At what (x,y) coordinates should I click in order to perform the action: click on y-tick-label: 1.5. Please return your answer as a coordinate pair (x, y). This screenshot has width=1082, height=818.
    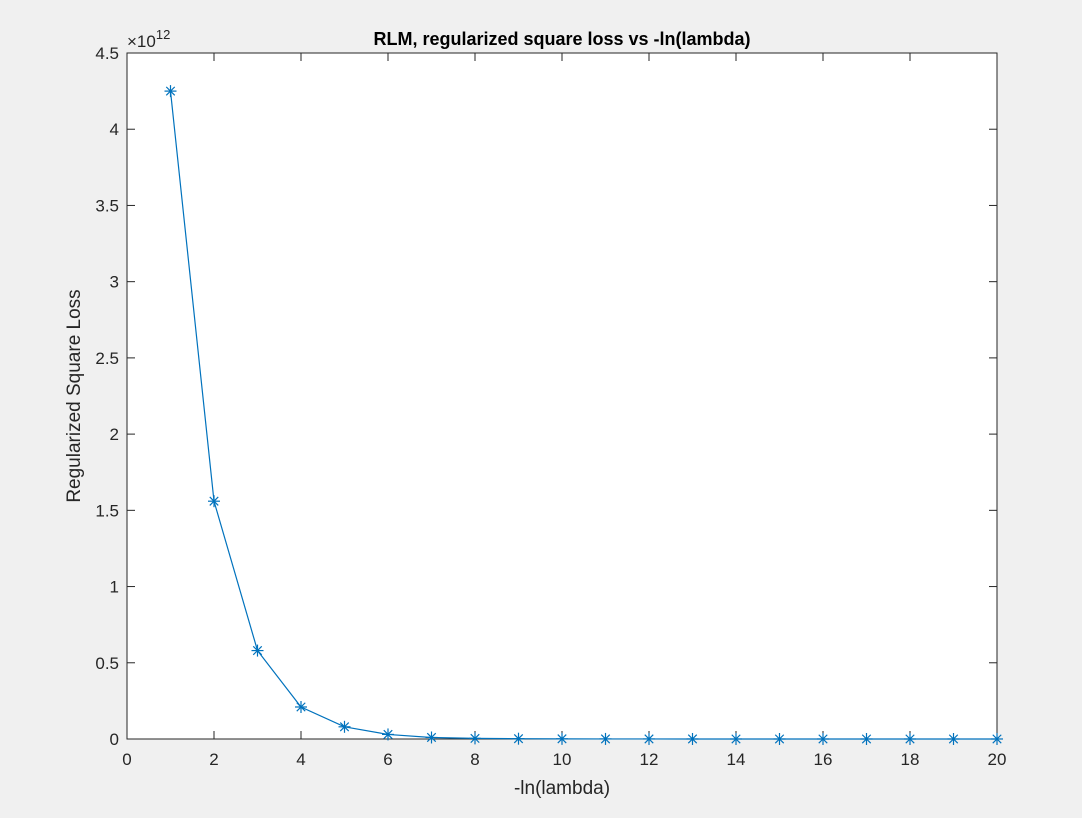
    Looking at the image, I should click on (107, 510).